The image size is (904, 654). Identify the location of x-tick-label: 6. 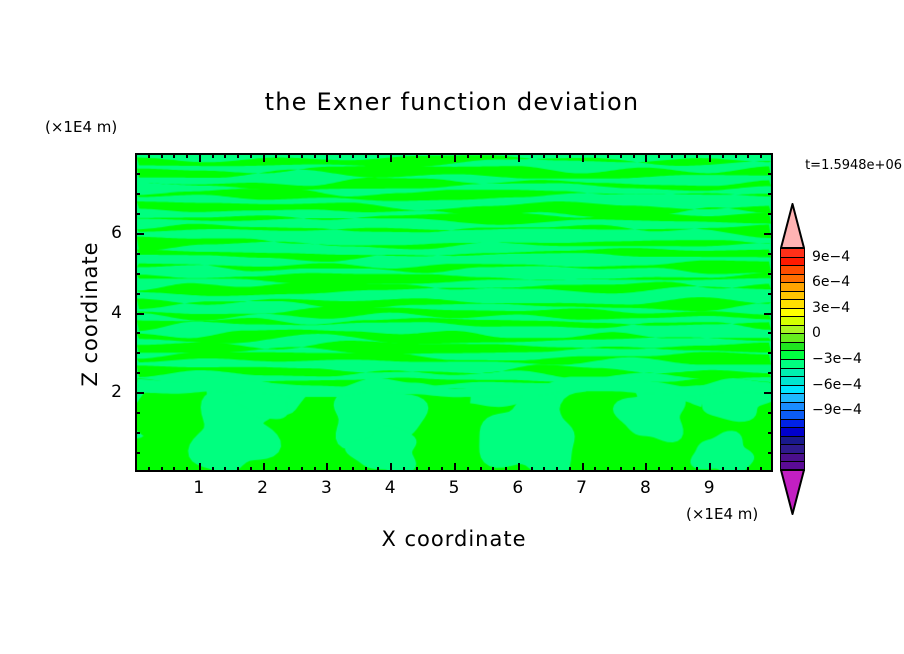
(518, 488).